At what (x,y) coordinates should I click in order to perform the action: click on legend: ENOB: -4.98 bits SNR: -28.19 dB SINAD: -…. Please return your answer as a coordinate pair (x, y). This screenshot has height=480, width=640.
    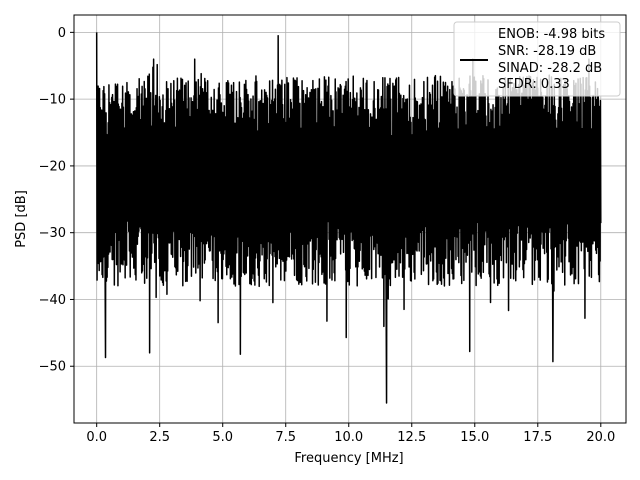
    Looking at the image, I should click on (537, 59).